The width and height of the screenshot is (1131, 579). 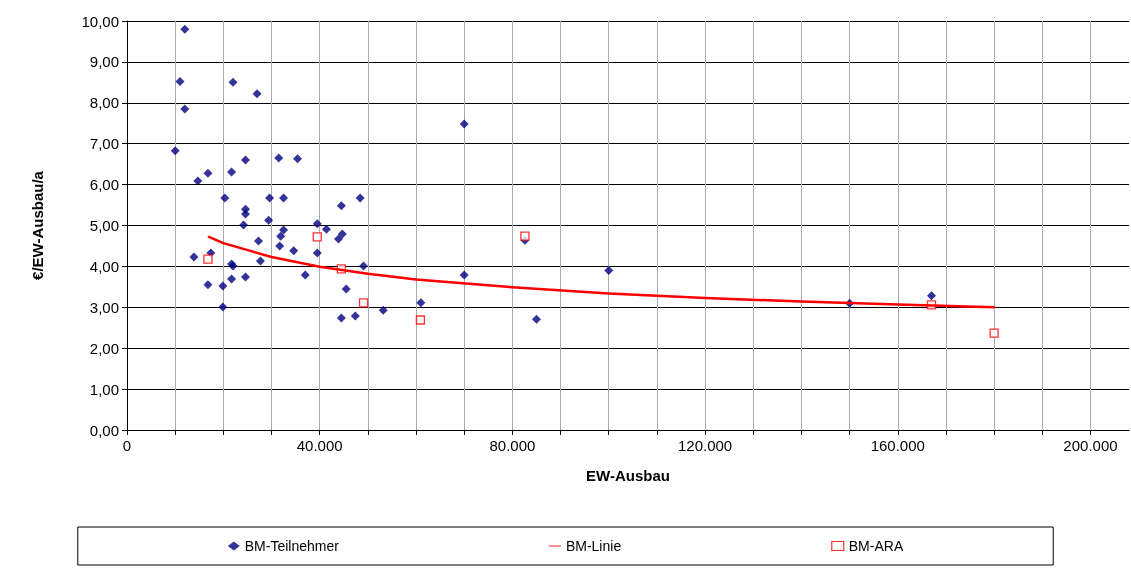 What do you see at coordinates (705, 445) in the screenshot?
I see `x-tick-label: 120.000` at bounding box center [705, 445].